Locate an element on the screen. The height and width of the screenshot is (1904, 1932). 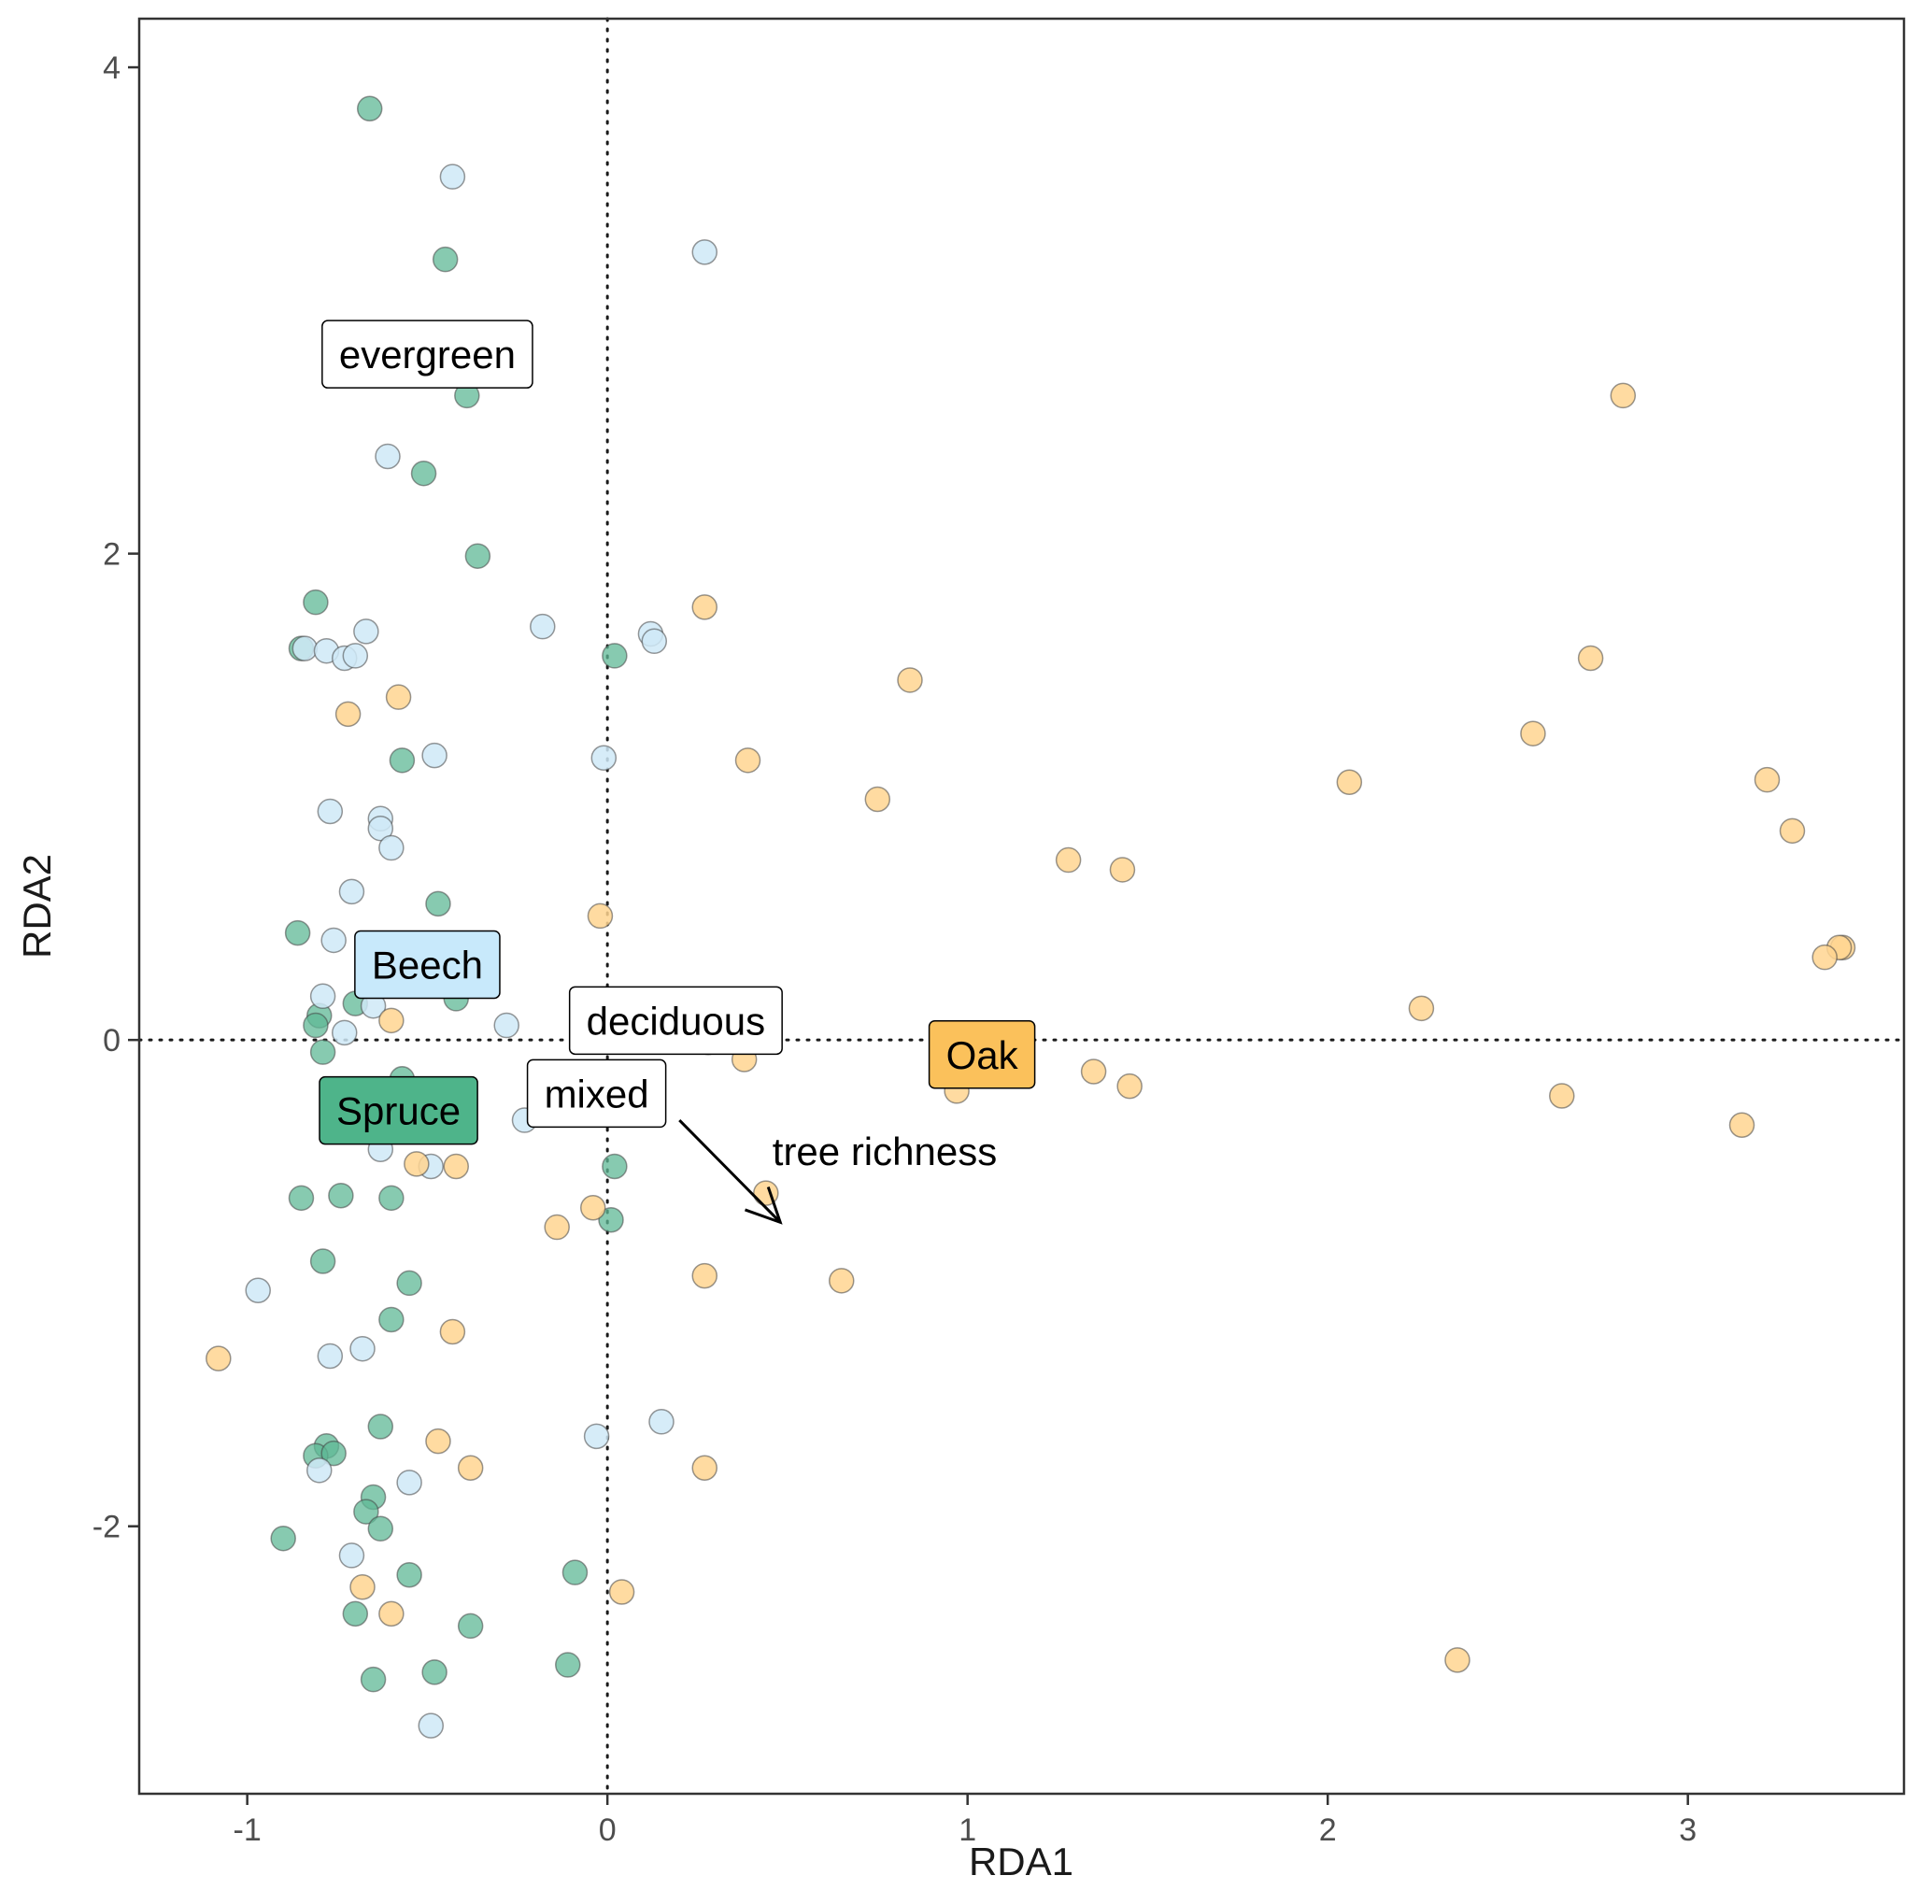
label-beech: Beech is located at coordinates (427, 965).